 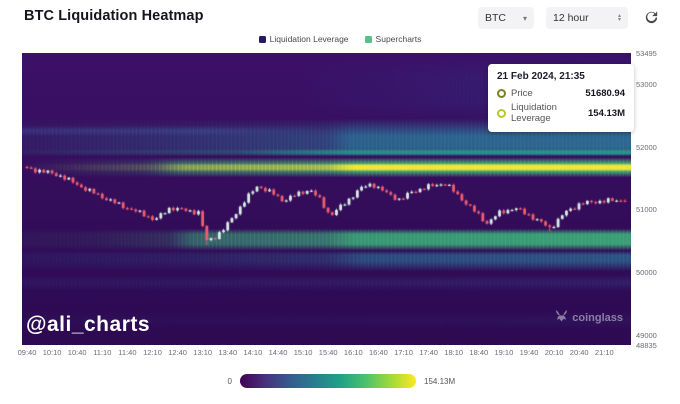 I want to click on watermark: @ali_charts, so click(x=88, y=324).